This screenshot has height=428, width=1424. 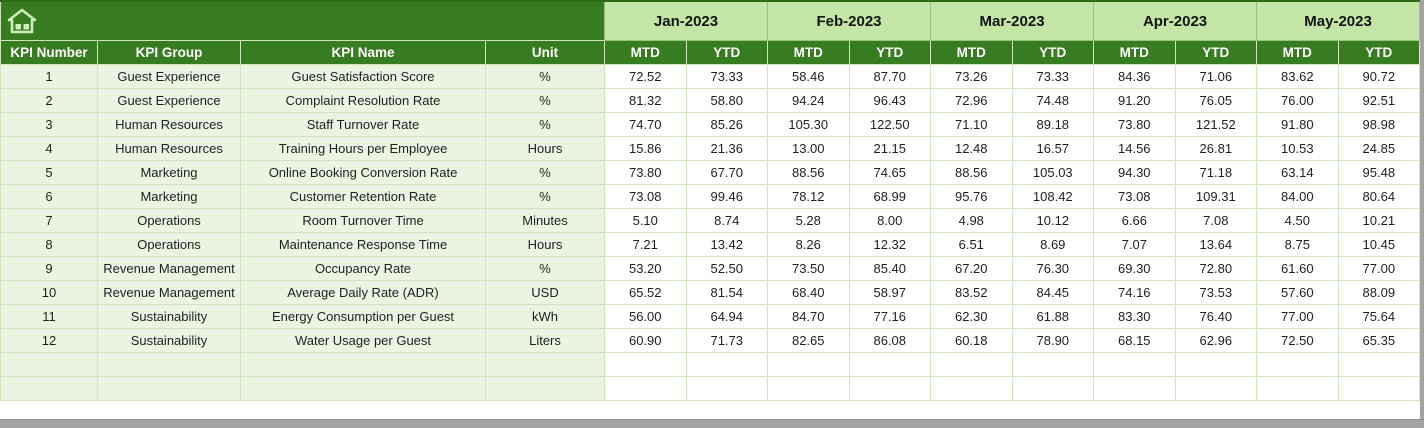 I want to click on cell-kpi-number: 8, so click(x=49, y=244).